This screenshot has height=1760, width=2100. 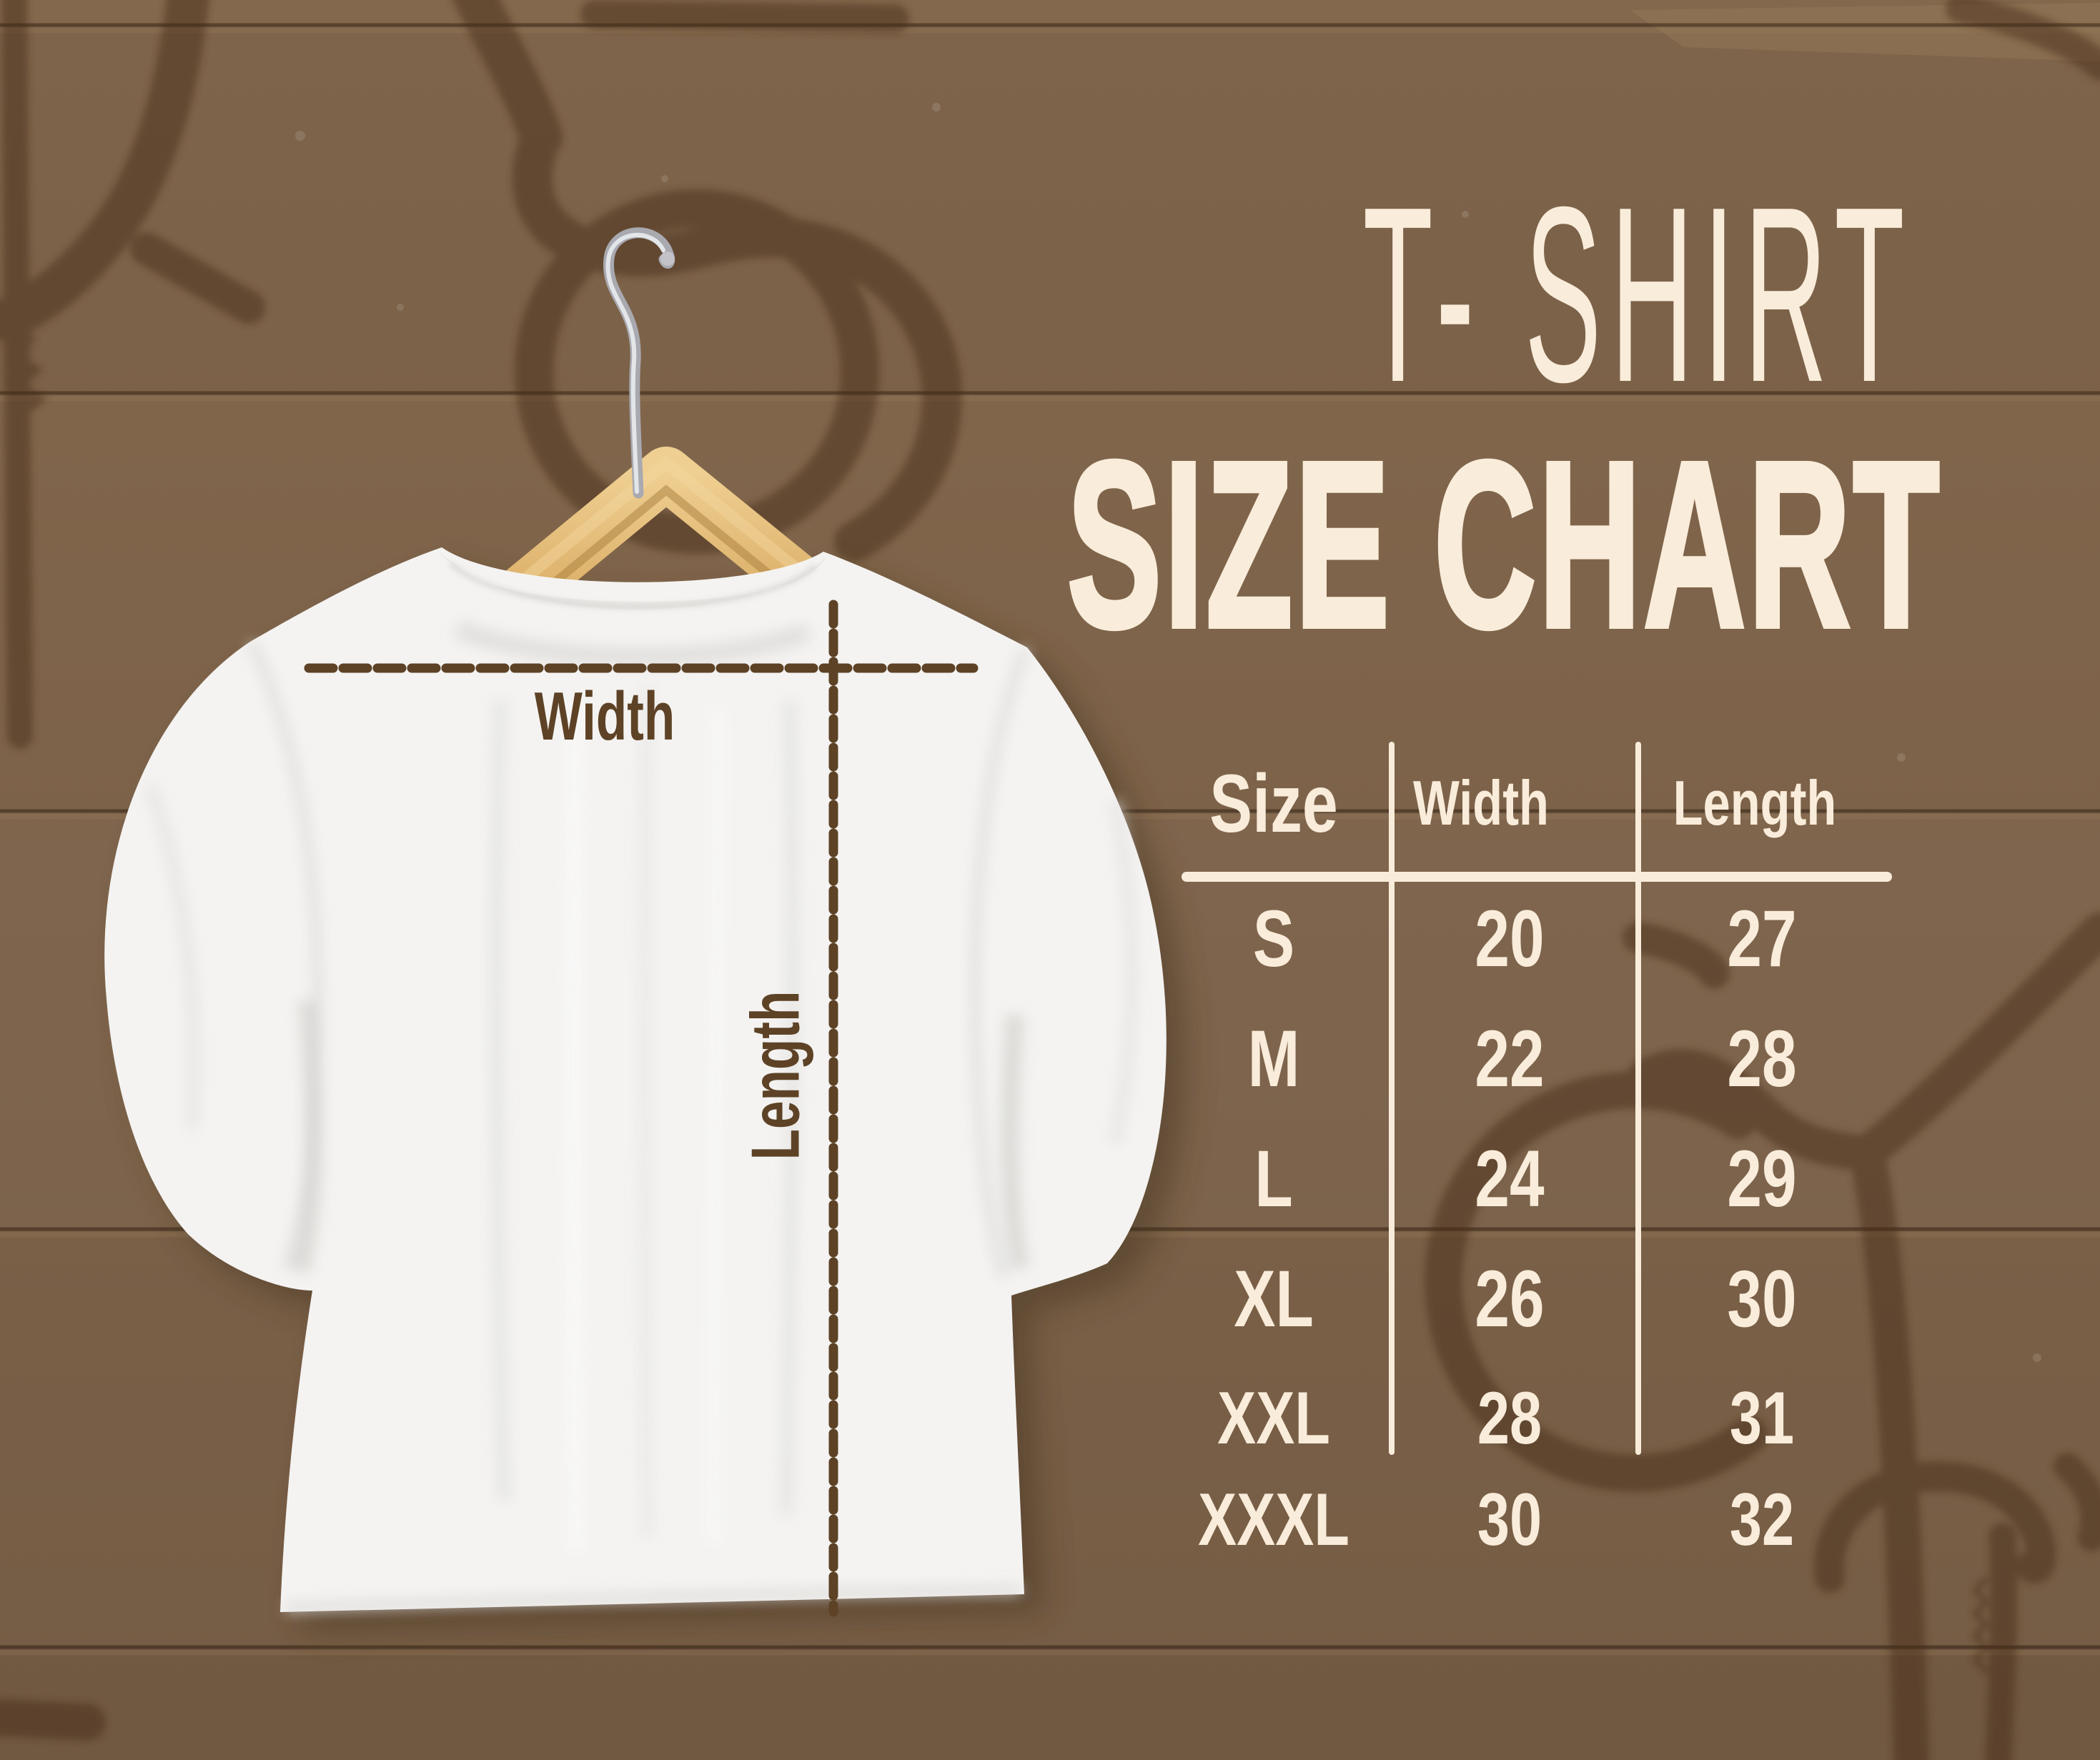 What do you see at coordinates (1761, 1179) in the screenshot?
I see `cell-length-l: 29` at bounding box center [1761, 1179].